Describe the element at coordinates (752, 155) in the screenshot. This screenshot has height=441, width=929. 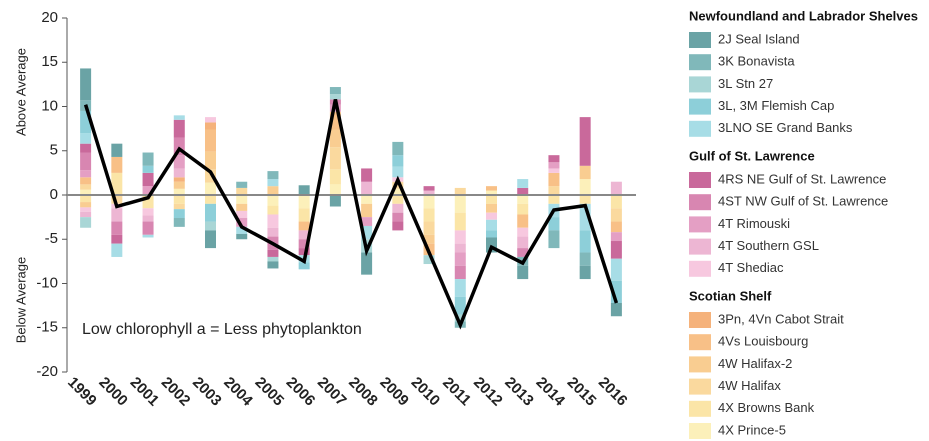
I see `legend-title: Gulf of St. Lawrence` at that location.